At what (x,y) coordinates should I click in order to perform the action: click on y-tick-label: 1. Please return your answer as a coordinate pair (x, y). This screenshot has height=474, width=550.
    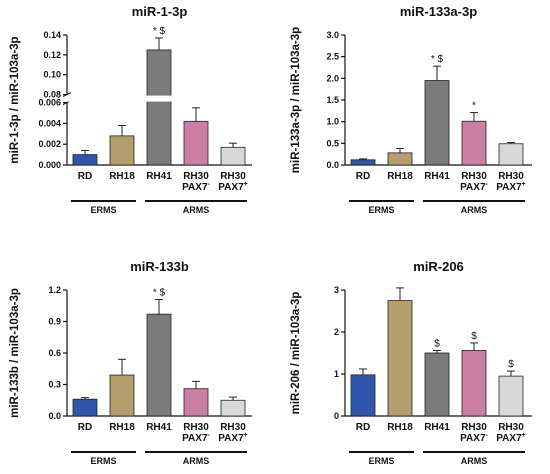
    Looking at the image, I should click on (336, 374).